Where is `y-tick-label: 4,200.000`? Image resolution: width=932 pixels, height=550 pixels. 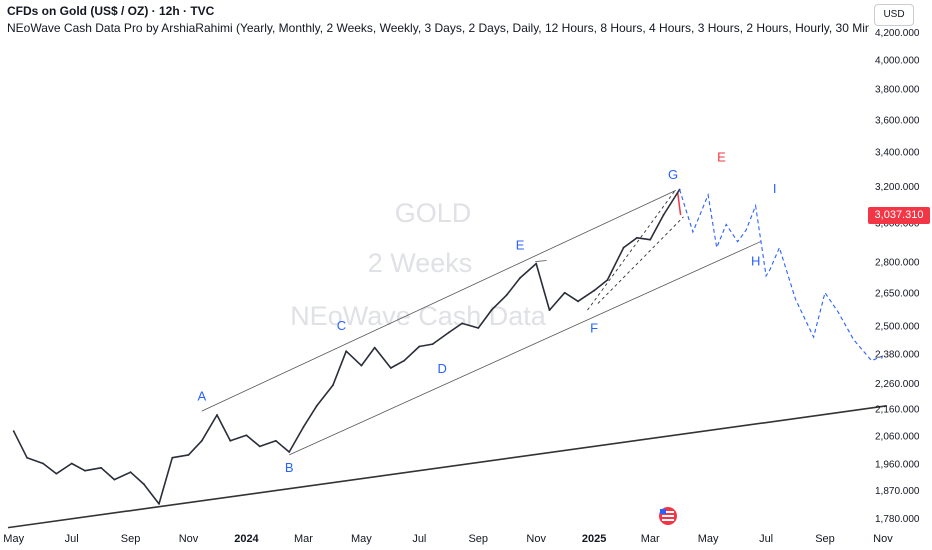 y-tick-label: 4,200.000 is located at coordinates (897, 33).